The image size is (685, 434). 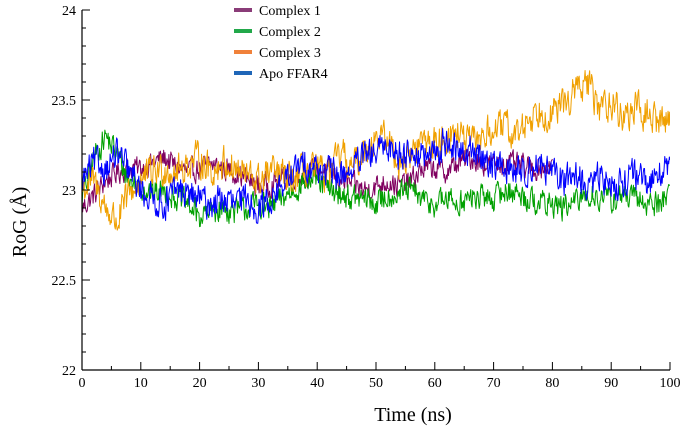 What do you see at coordinates (670, 383) in the screenshot?
I see `x-tick-label: 100` at bounding box center [670, 383].